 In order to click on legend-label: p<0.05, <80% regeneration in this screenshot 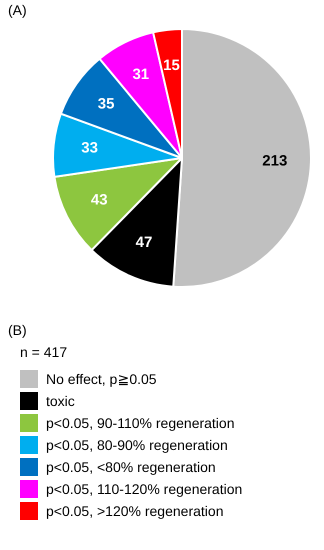, I will do `click(131, 467)`.